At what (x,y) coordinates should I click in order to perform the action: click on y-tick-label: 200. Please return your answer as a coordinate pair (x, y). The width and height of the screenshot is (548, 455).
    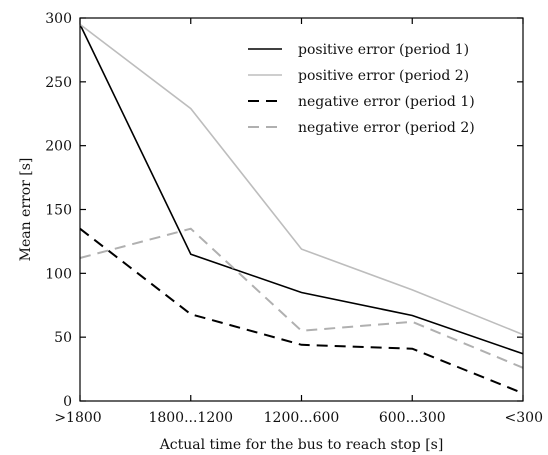
    Looking at the image, I should click on (58, 147).